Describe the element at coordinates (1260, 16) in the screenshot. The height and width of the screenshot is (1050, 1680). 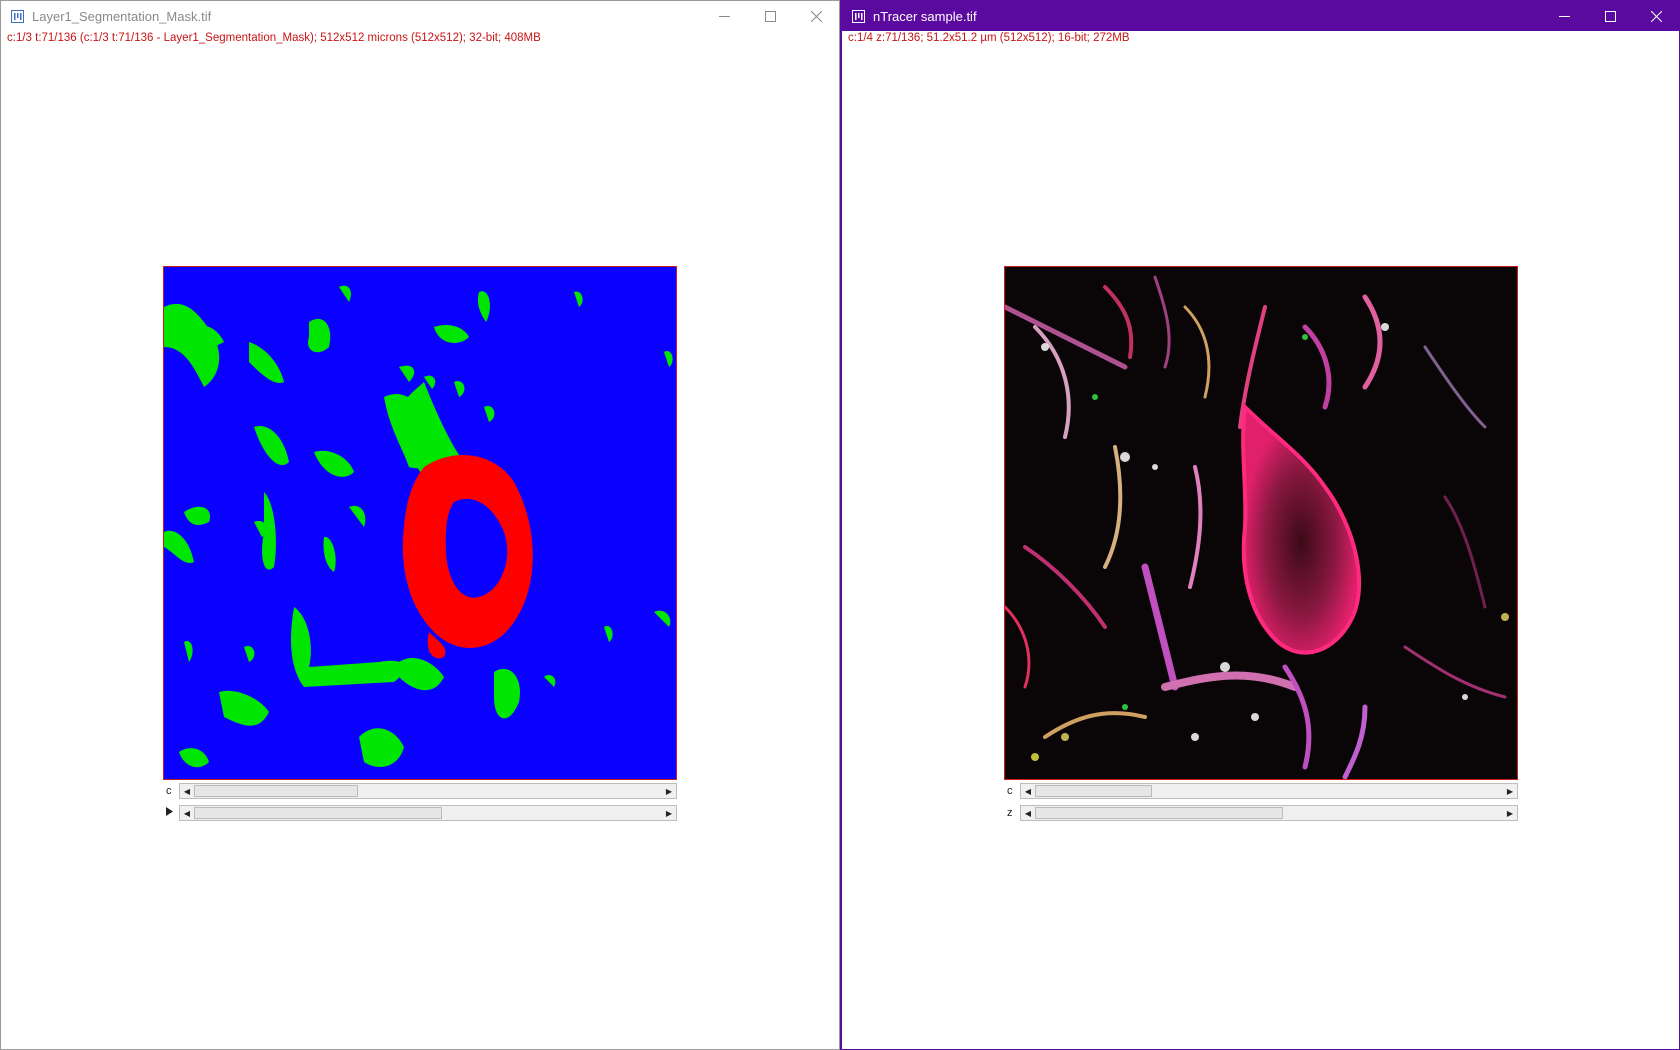
I see `title-bar: nTracer sample.tif` at that location.